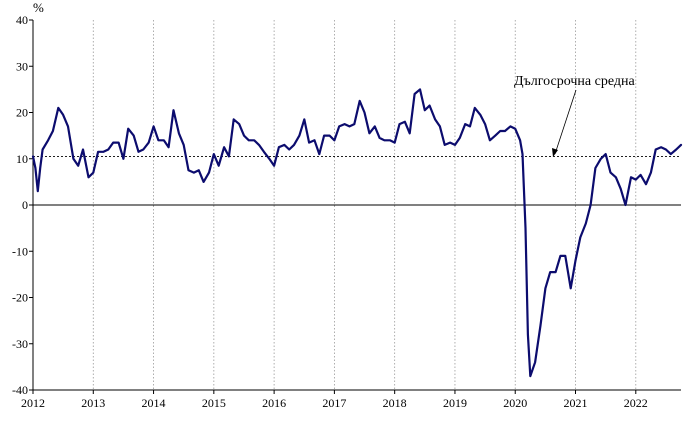 The image size is (689, 427). Describe the element at coordinates (154, 403) in the screenshot. I see `x-tick-label: 2014` at that location.